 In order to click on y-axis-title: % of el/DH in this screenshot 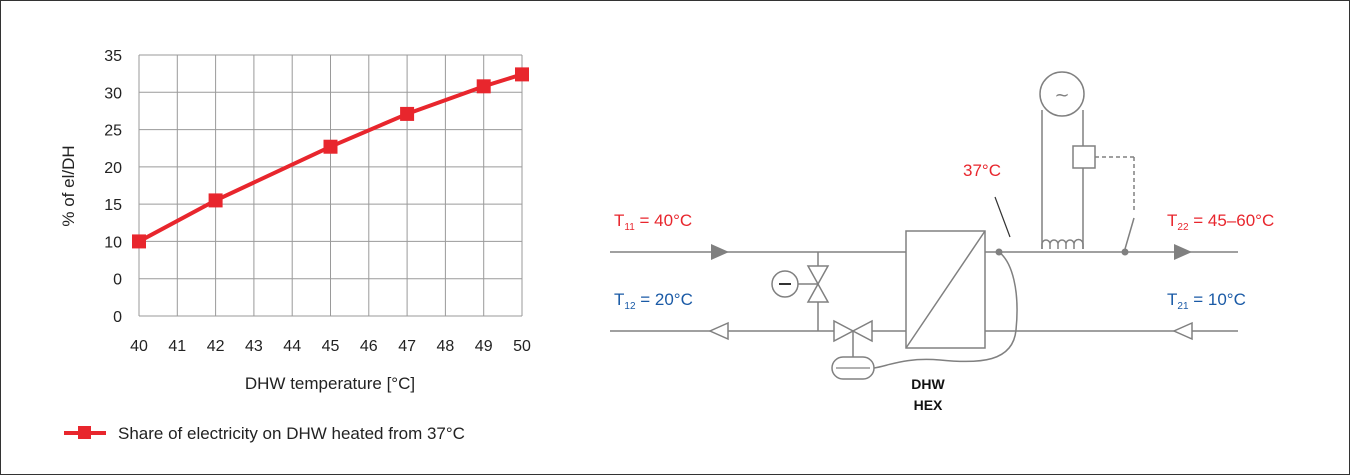, I will do `click(68, 185)`.